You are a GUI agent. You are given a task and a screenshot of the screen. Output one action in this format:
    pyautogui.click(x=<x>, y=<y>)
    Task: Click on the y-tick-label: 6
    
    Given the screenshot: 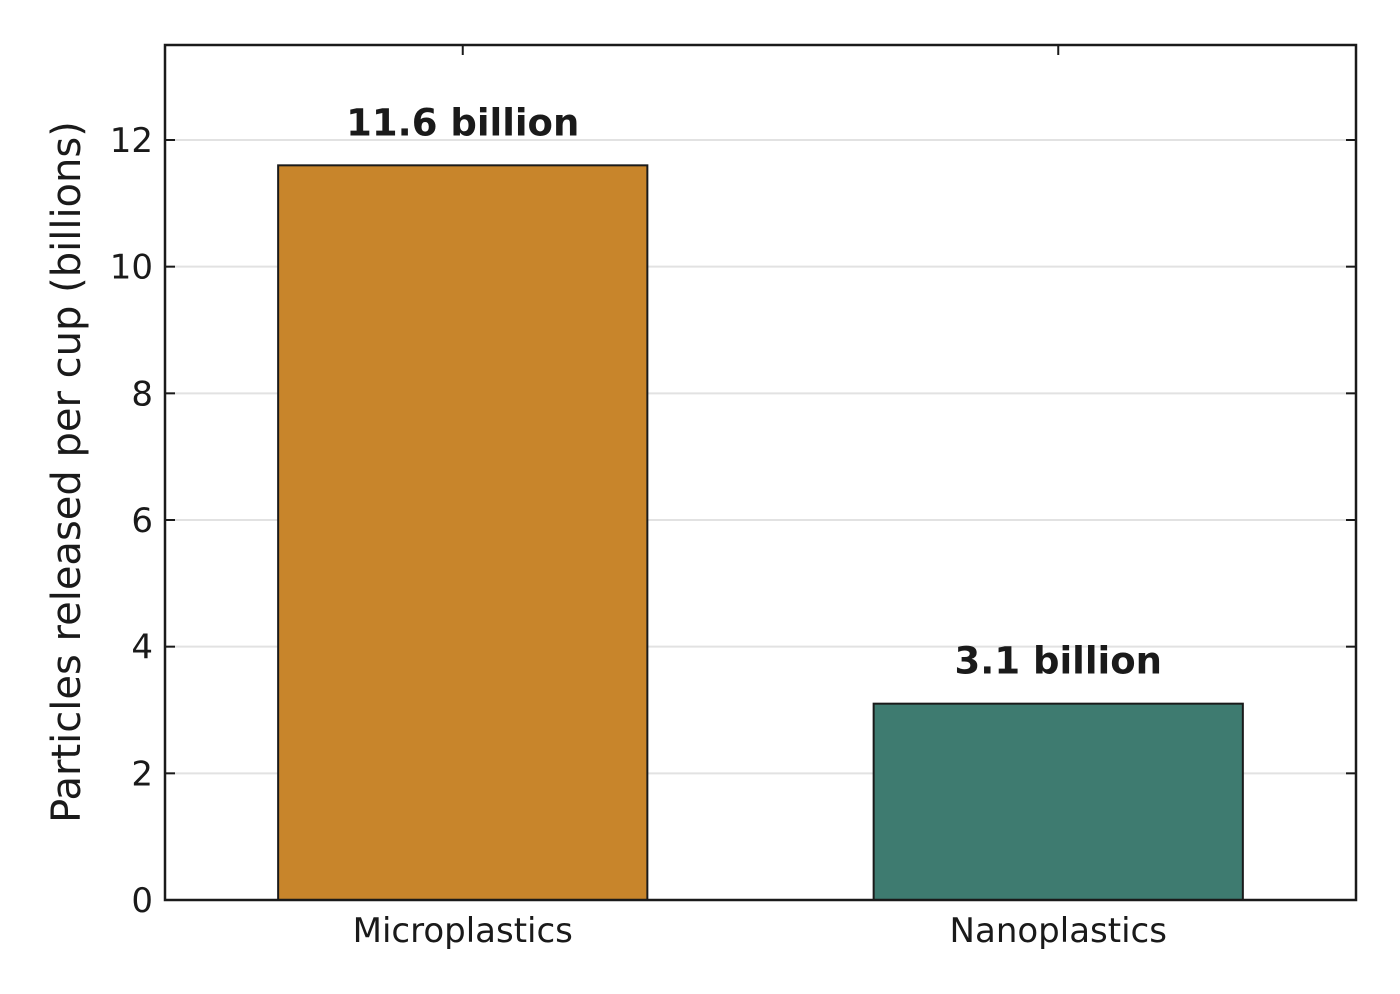 What is the action you would take?
    pyautogui.click(x=142, y=521)
    